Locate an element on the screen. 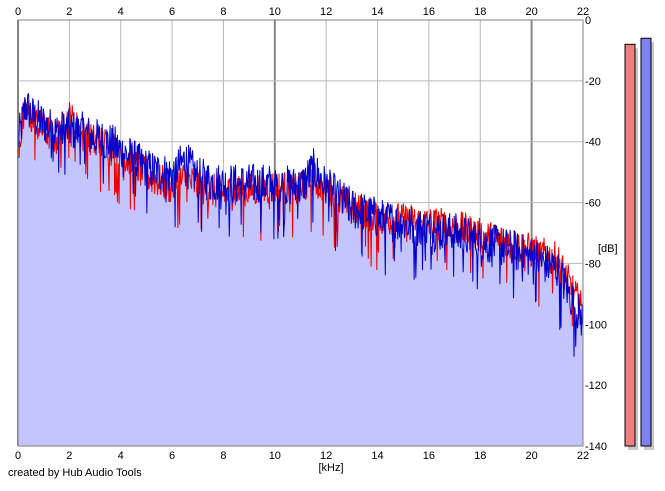 The image size is (665, 491). x-tick-label-top: 8 is located at coordinates (223, 12).